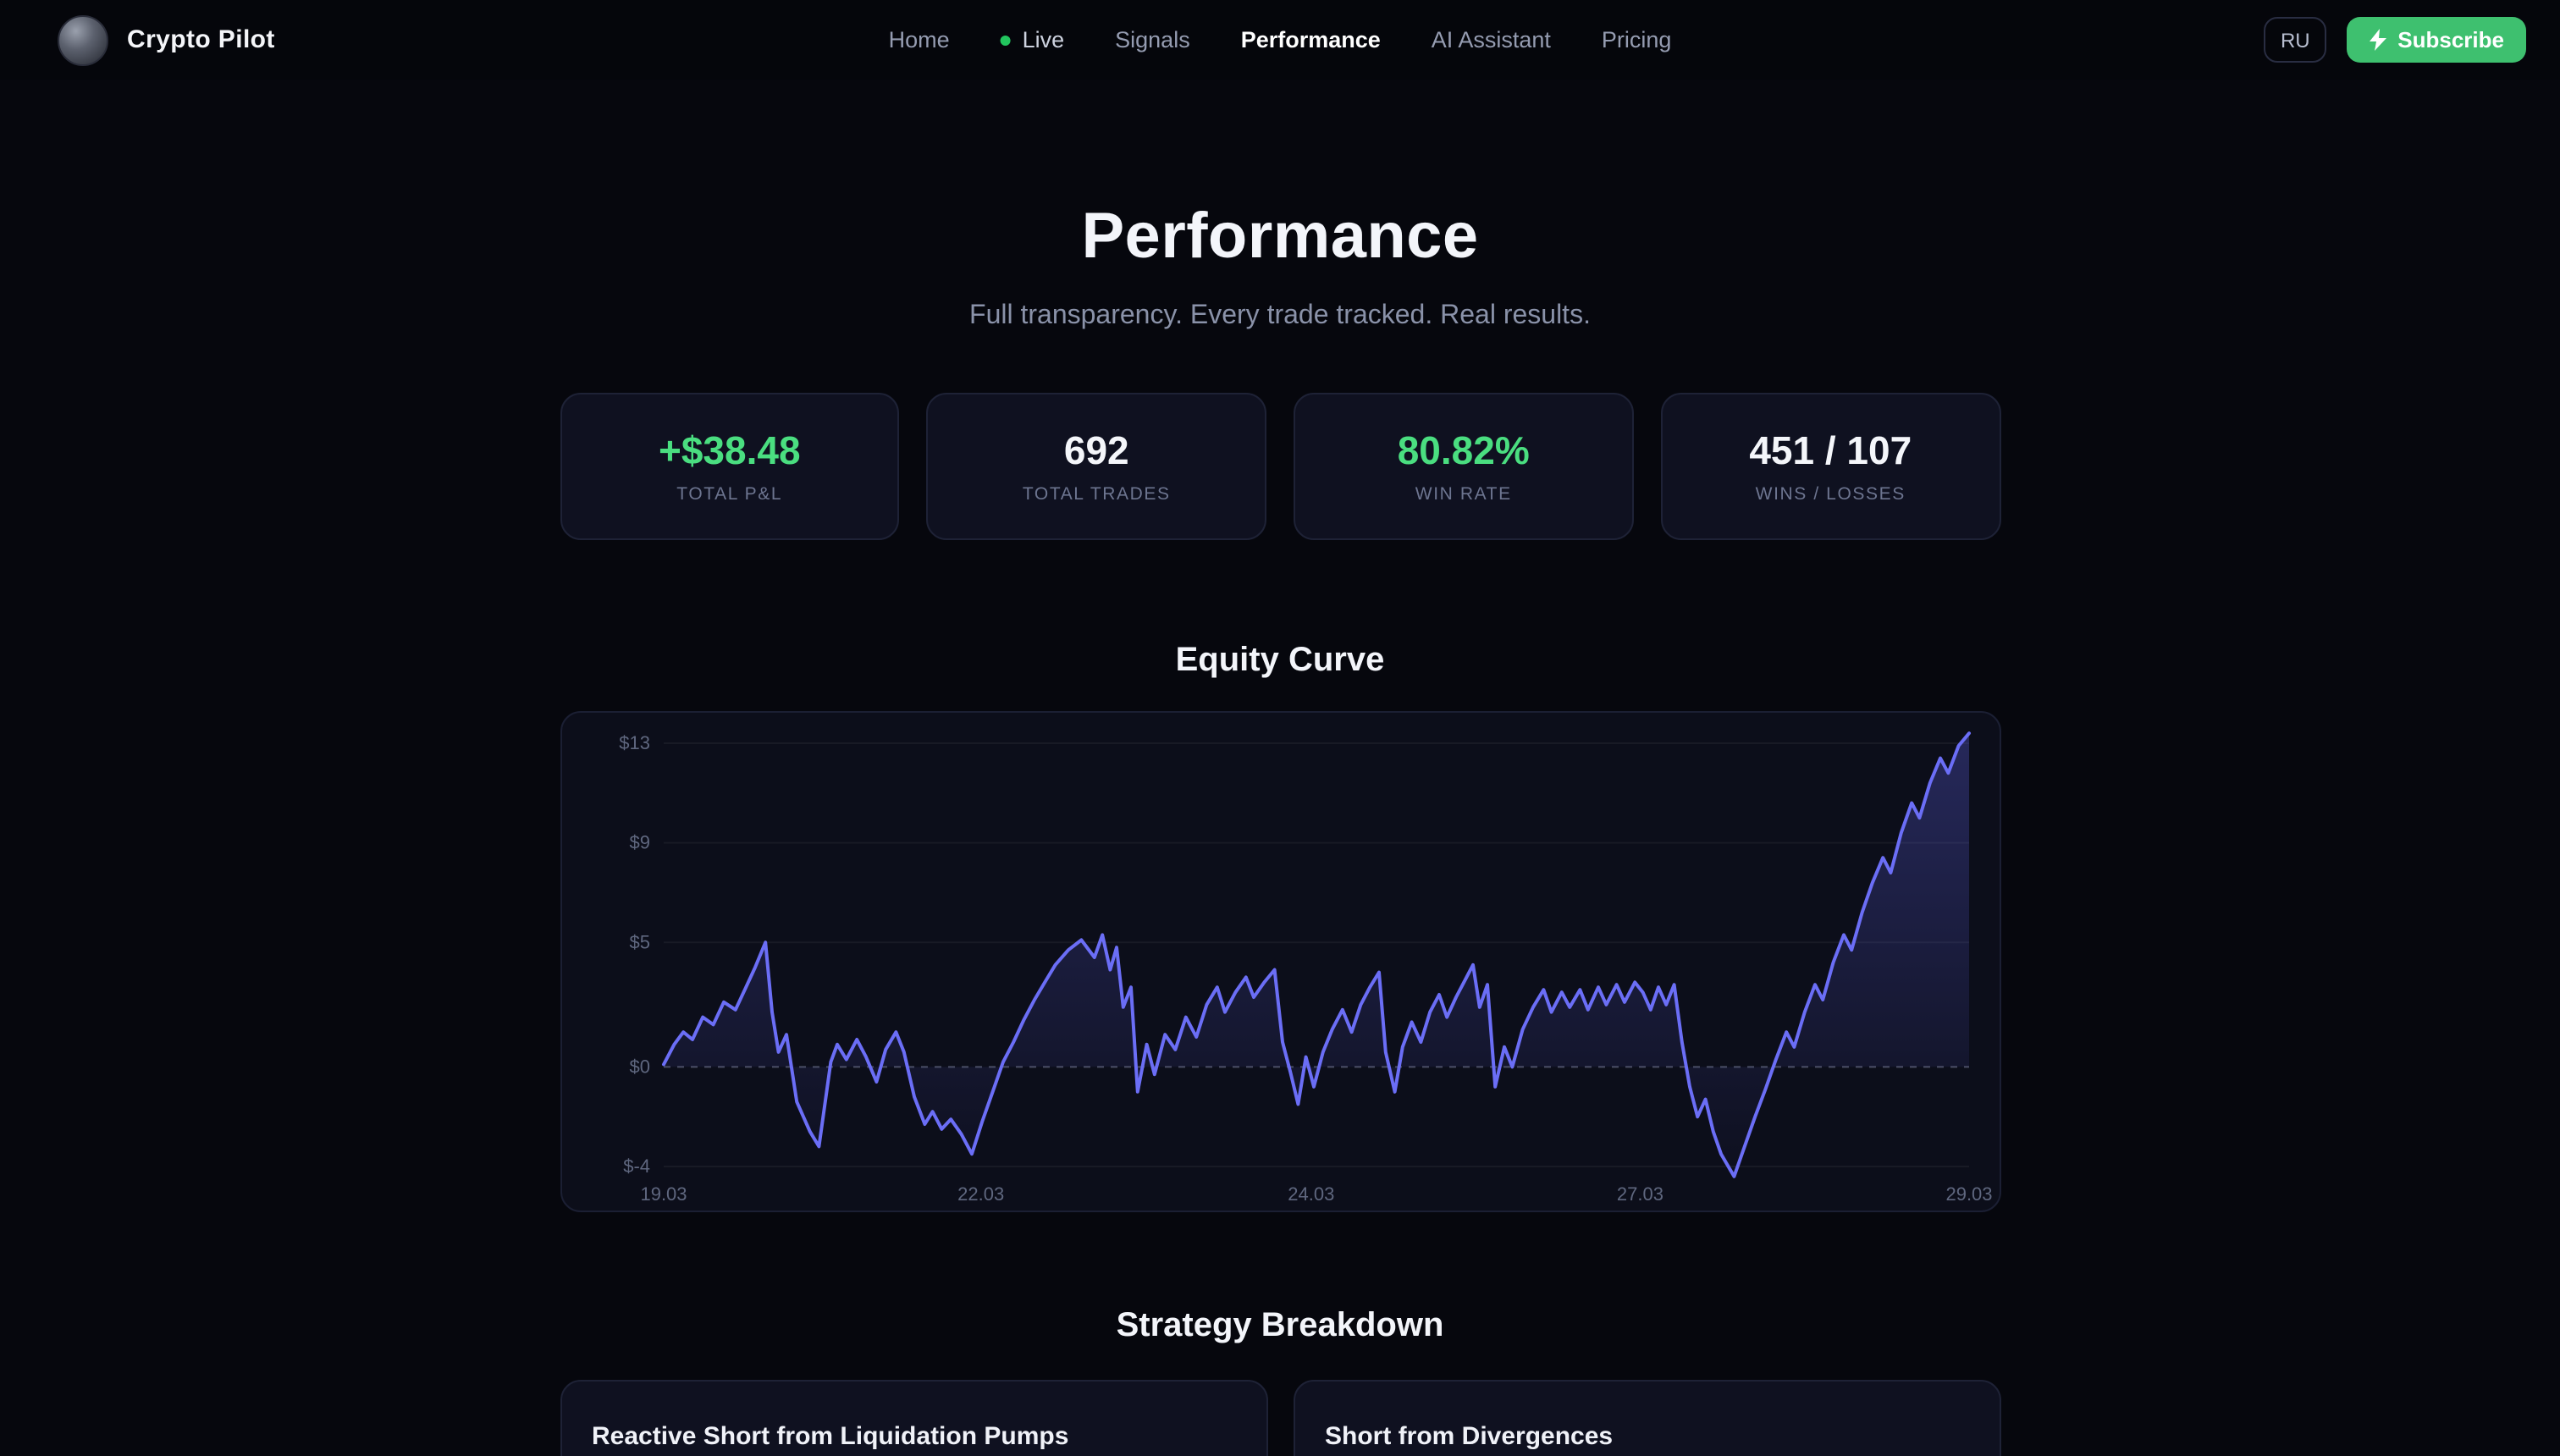 The height and width of the screenshot is (1456, 2560). Describe the element at coordinates (1096, 450) in the screenshot. I see `stat-value: 692` at that location.